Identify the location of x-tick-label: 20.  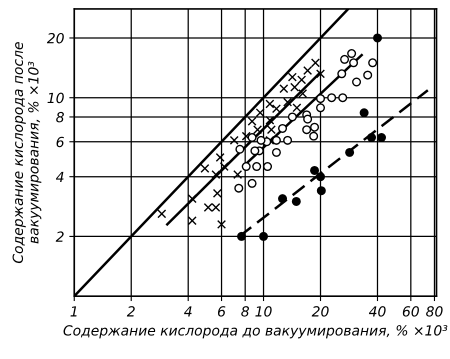
(320, 311).